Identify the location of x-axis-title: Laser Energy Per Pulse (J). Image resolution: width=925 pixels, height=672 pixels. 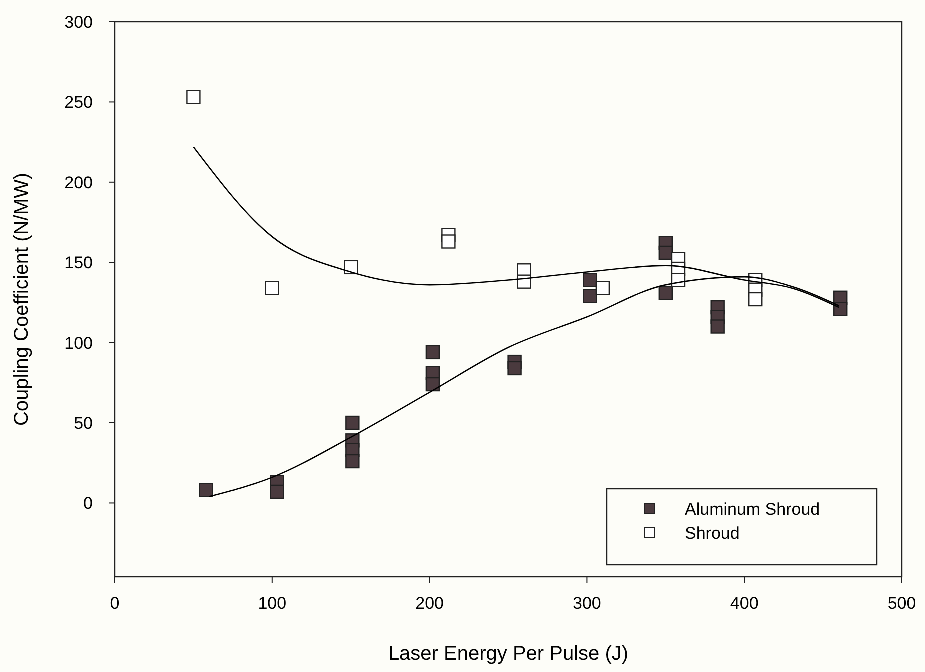
(508, 654).